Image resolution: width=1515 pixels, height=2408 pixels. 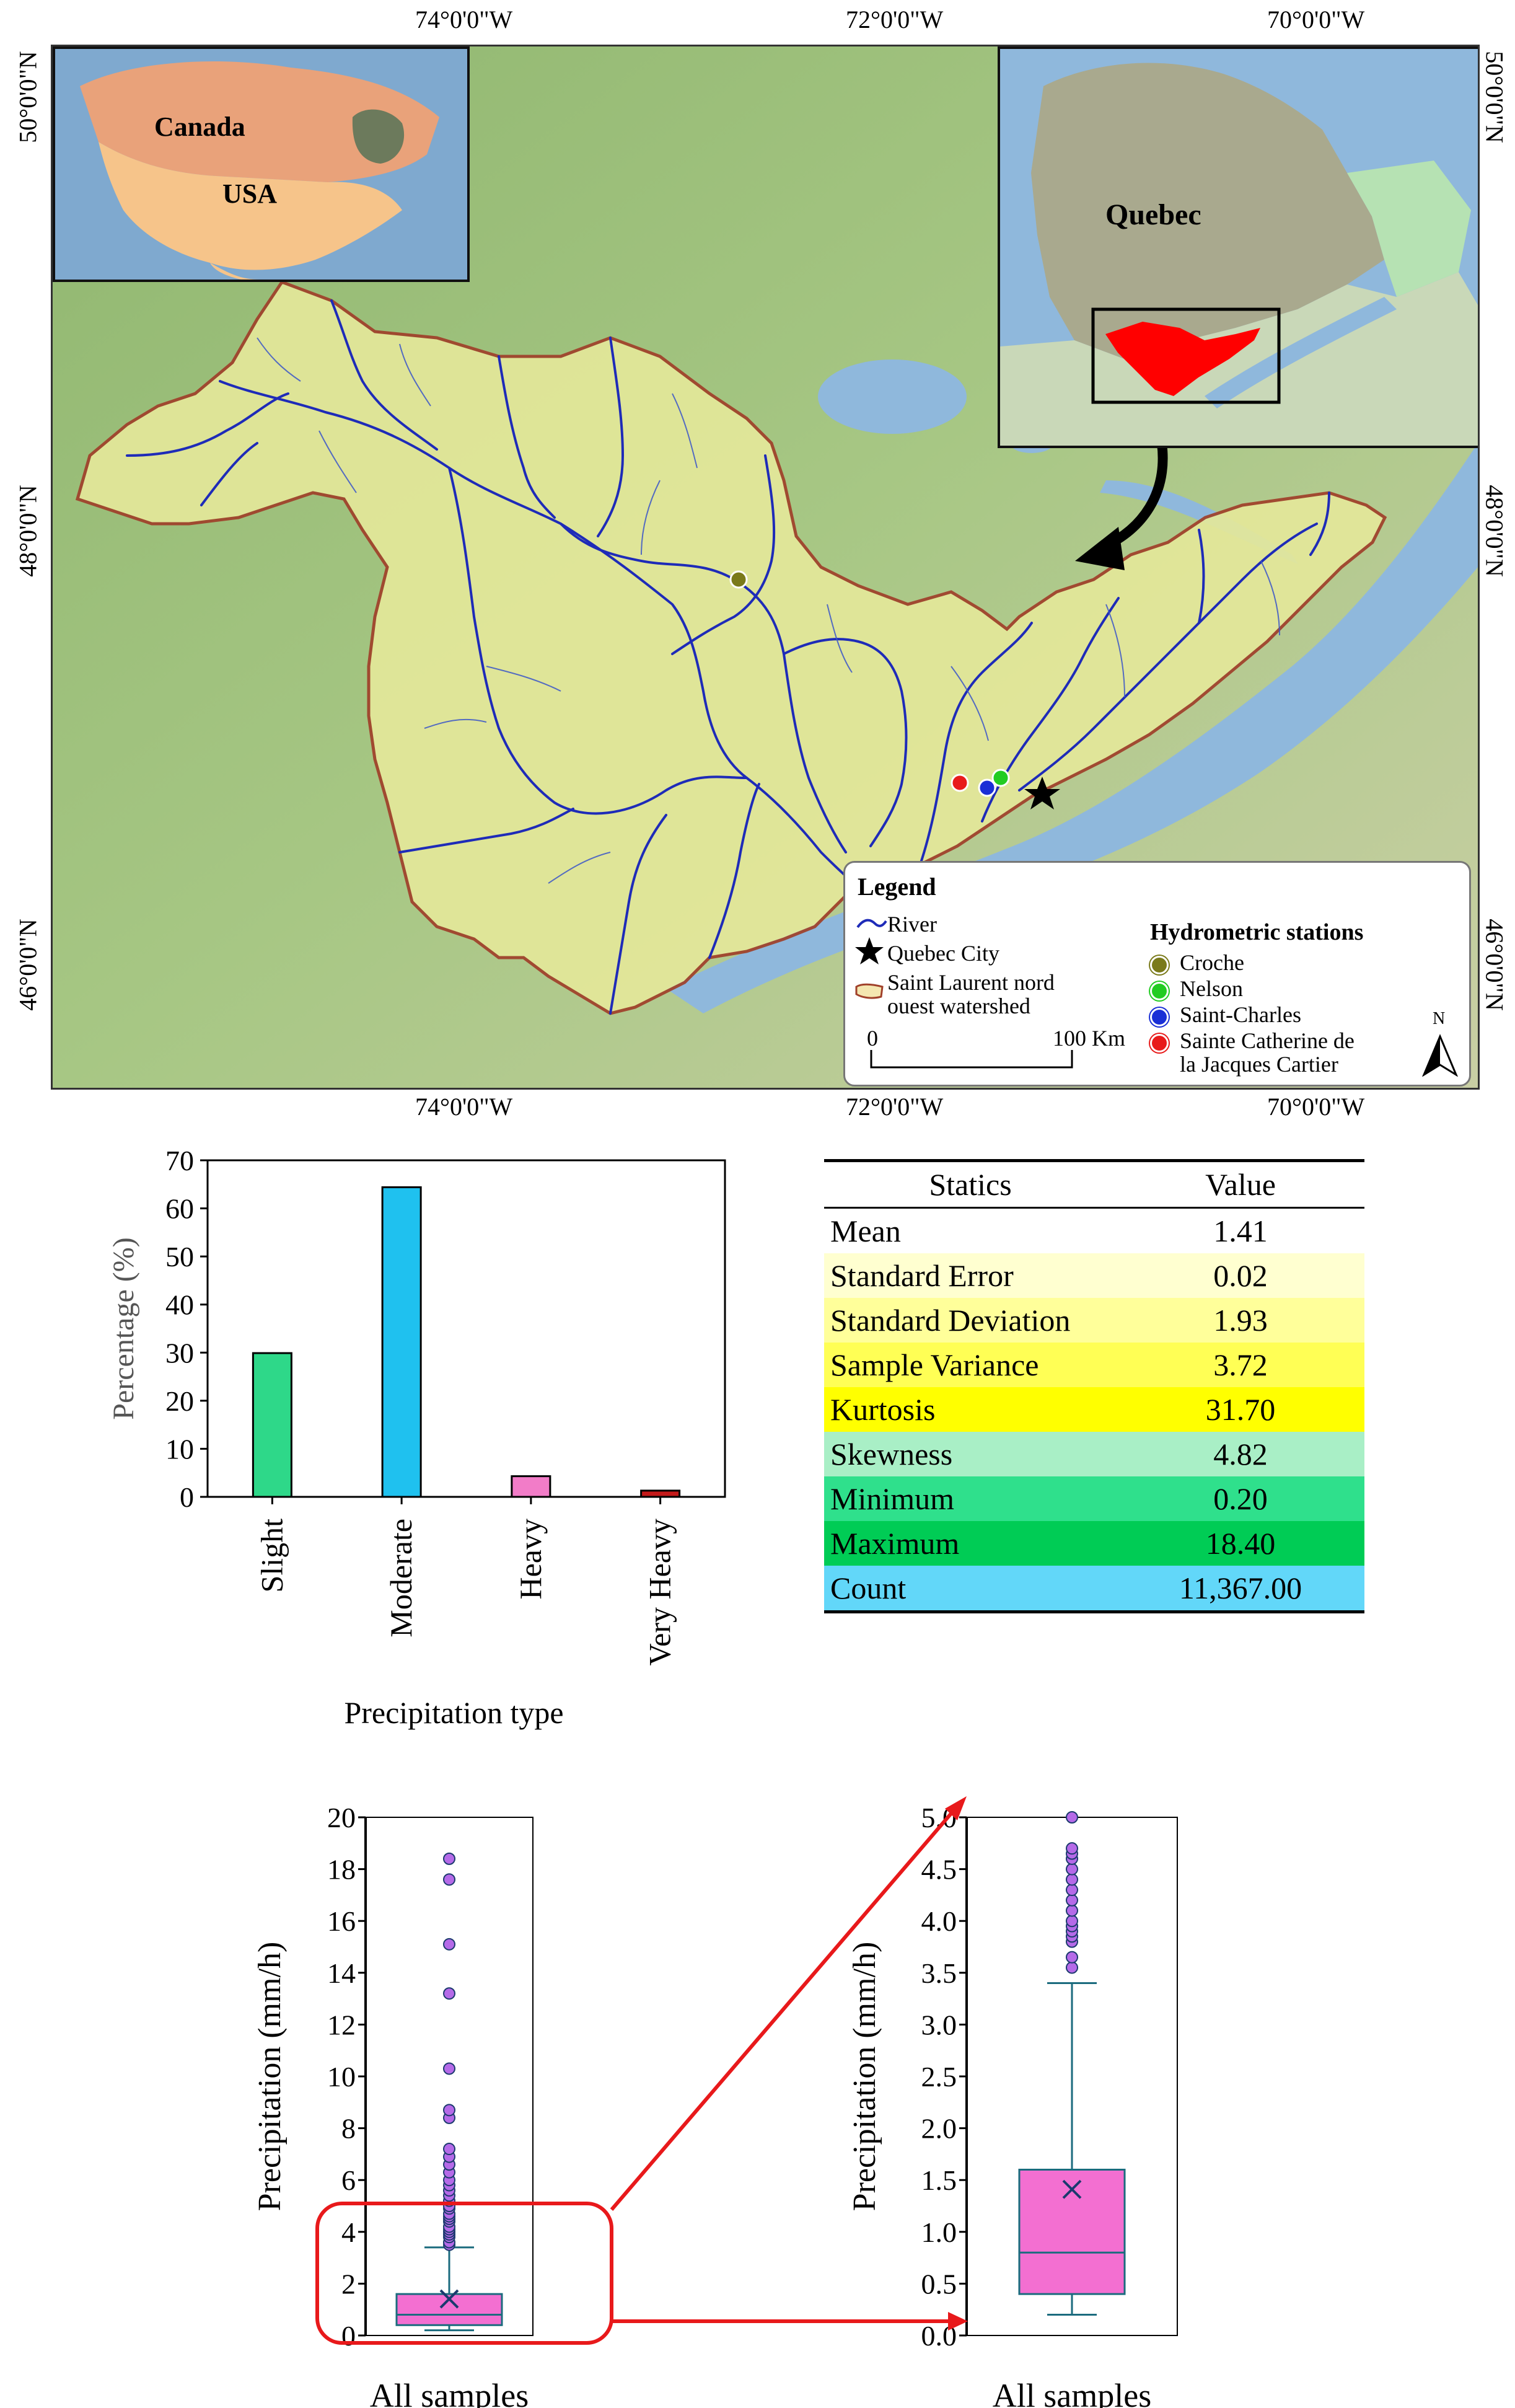 What do you see at coordinates (1240, 1498) in the screenshot?
I see `statistics-value: 0.20` at bounding box center [1240, 1498].